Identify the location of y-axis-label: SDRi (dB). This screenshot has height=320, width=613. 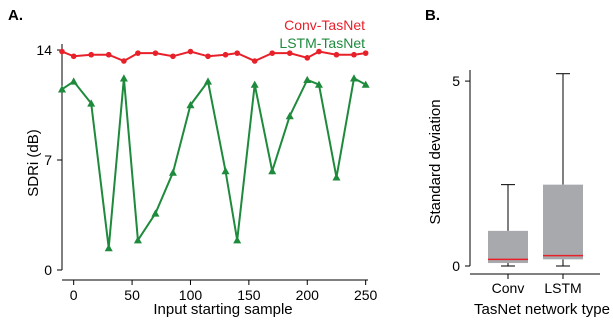
(33, 163).